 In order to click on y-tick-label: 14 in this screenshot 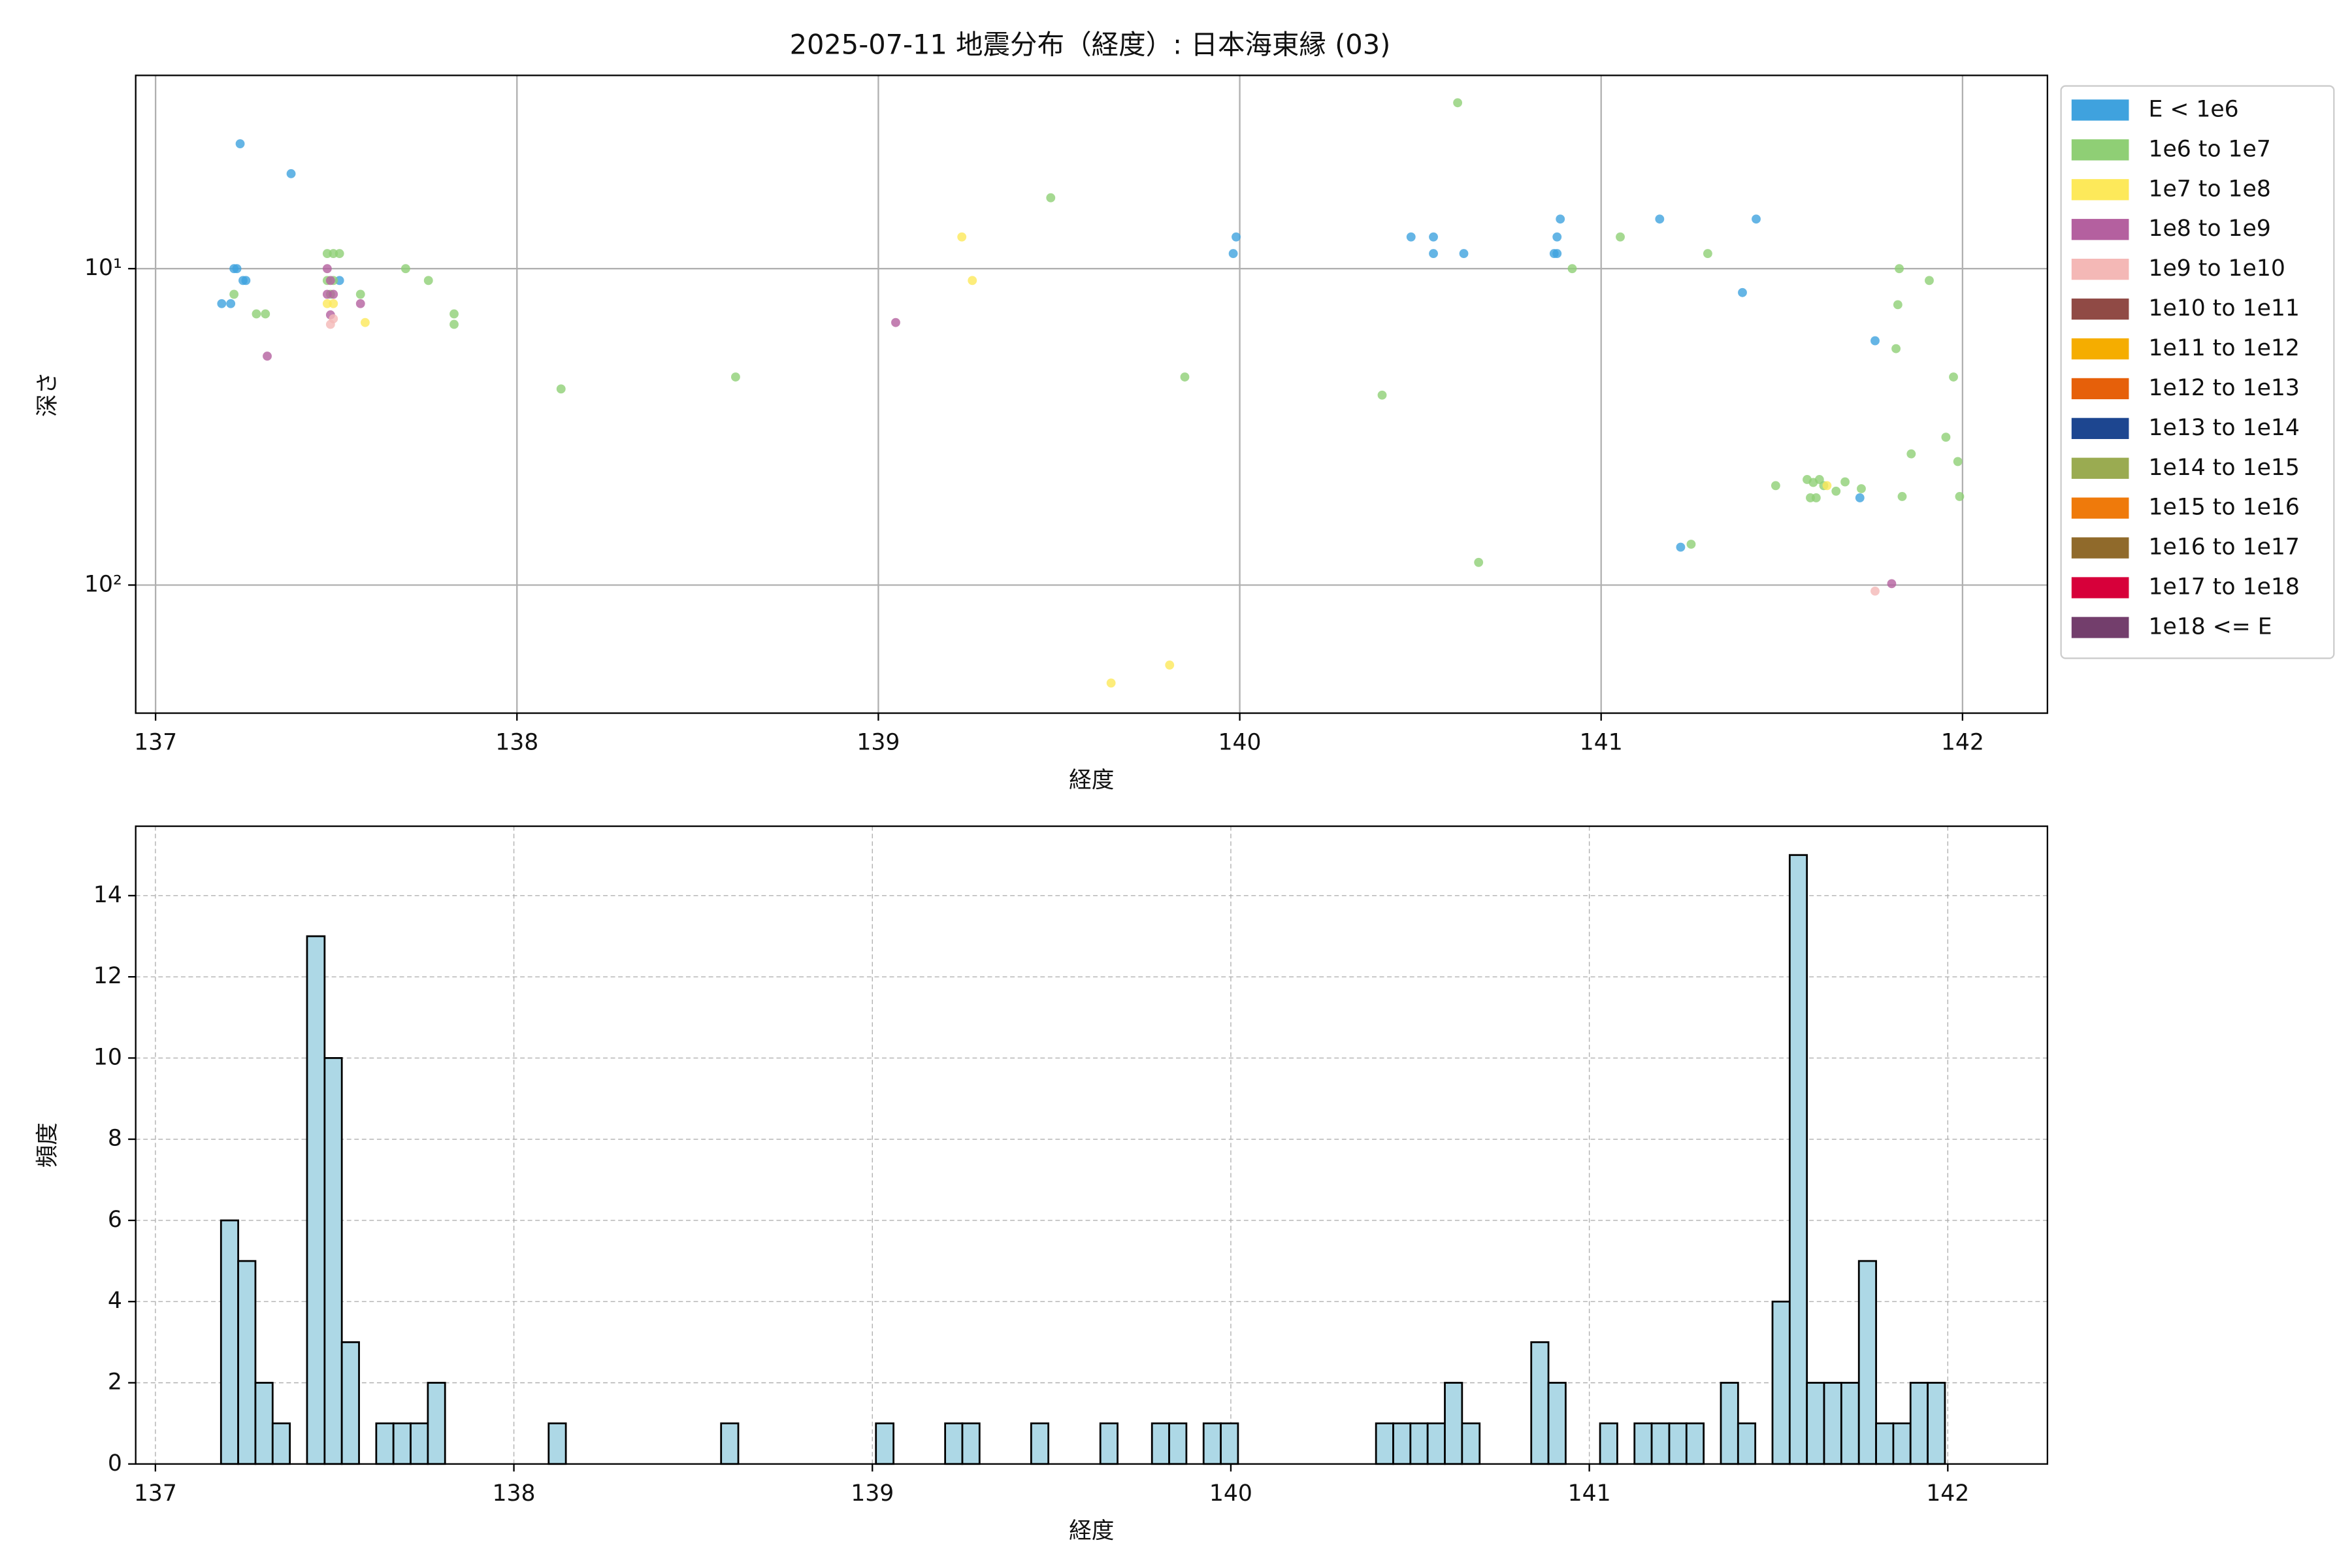, I will do `click(107, 895)`.